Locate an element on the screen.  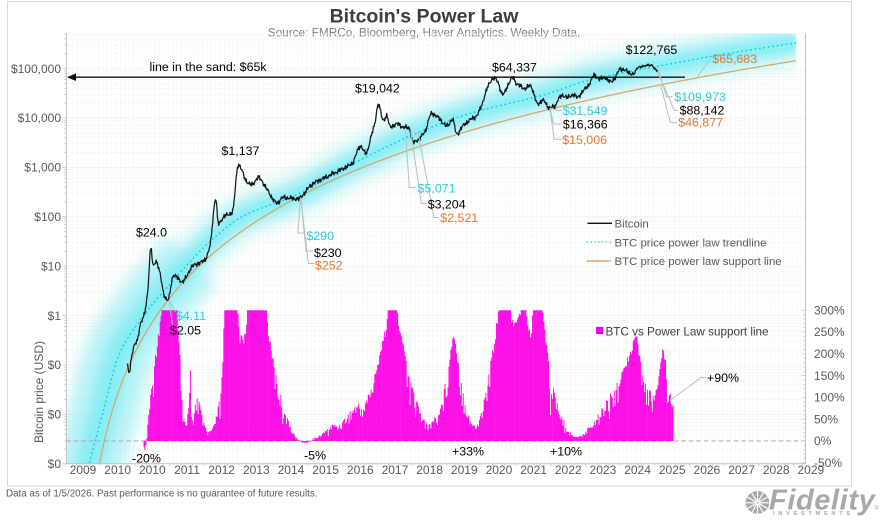
svg-text: 2028 is located at coordinates (776, 470).